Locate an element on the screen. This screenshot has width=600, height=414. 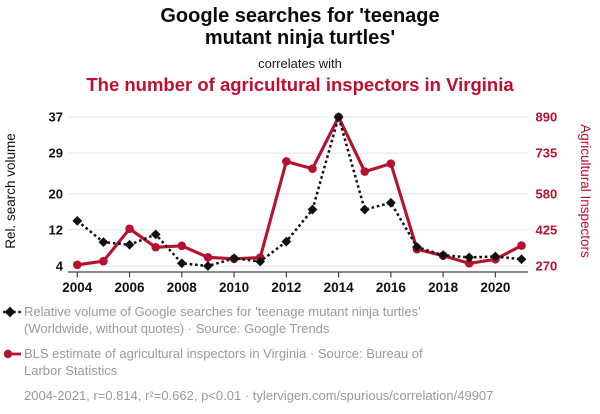
right-axis-tick-label: 890 is located at coordinates (547, 117).